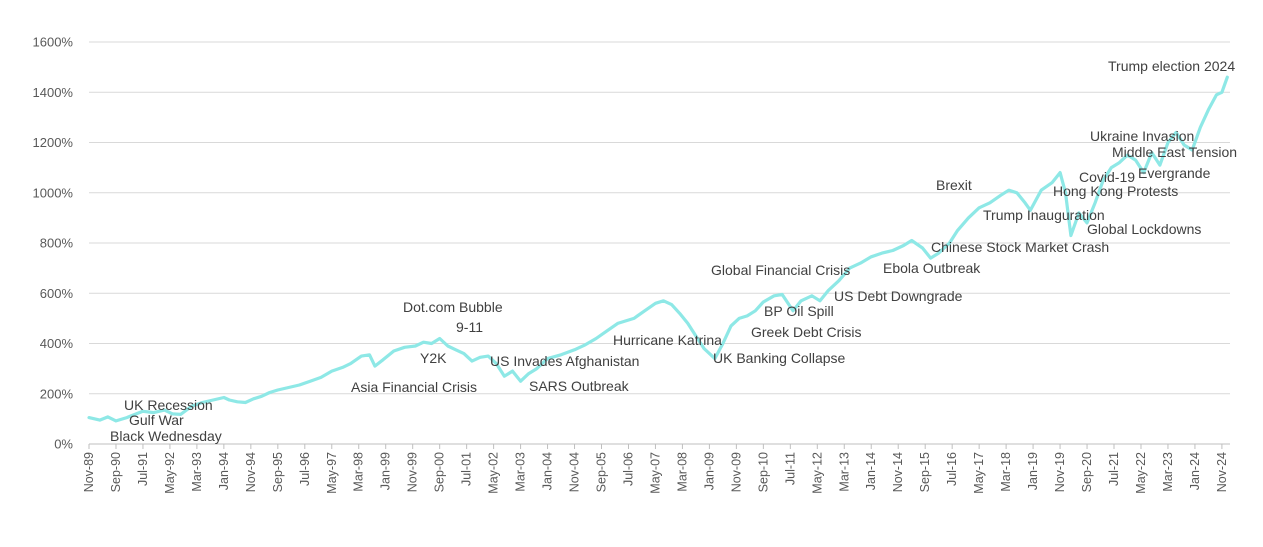 The width and height of the screenshot is (1263, 547). Describe the element at coordinates (628, 469) in the screenshot. I see `x-tick-label: Jul-06` at that location.